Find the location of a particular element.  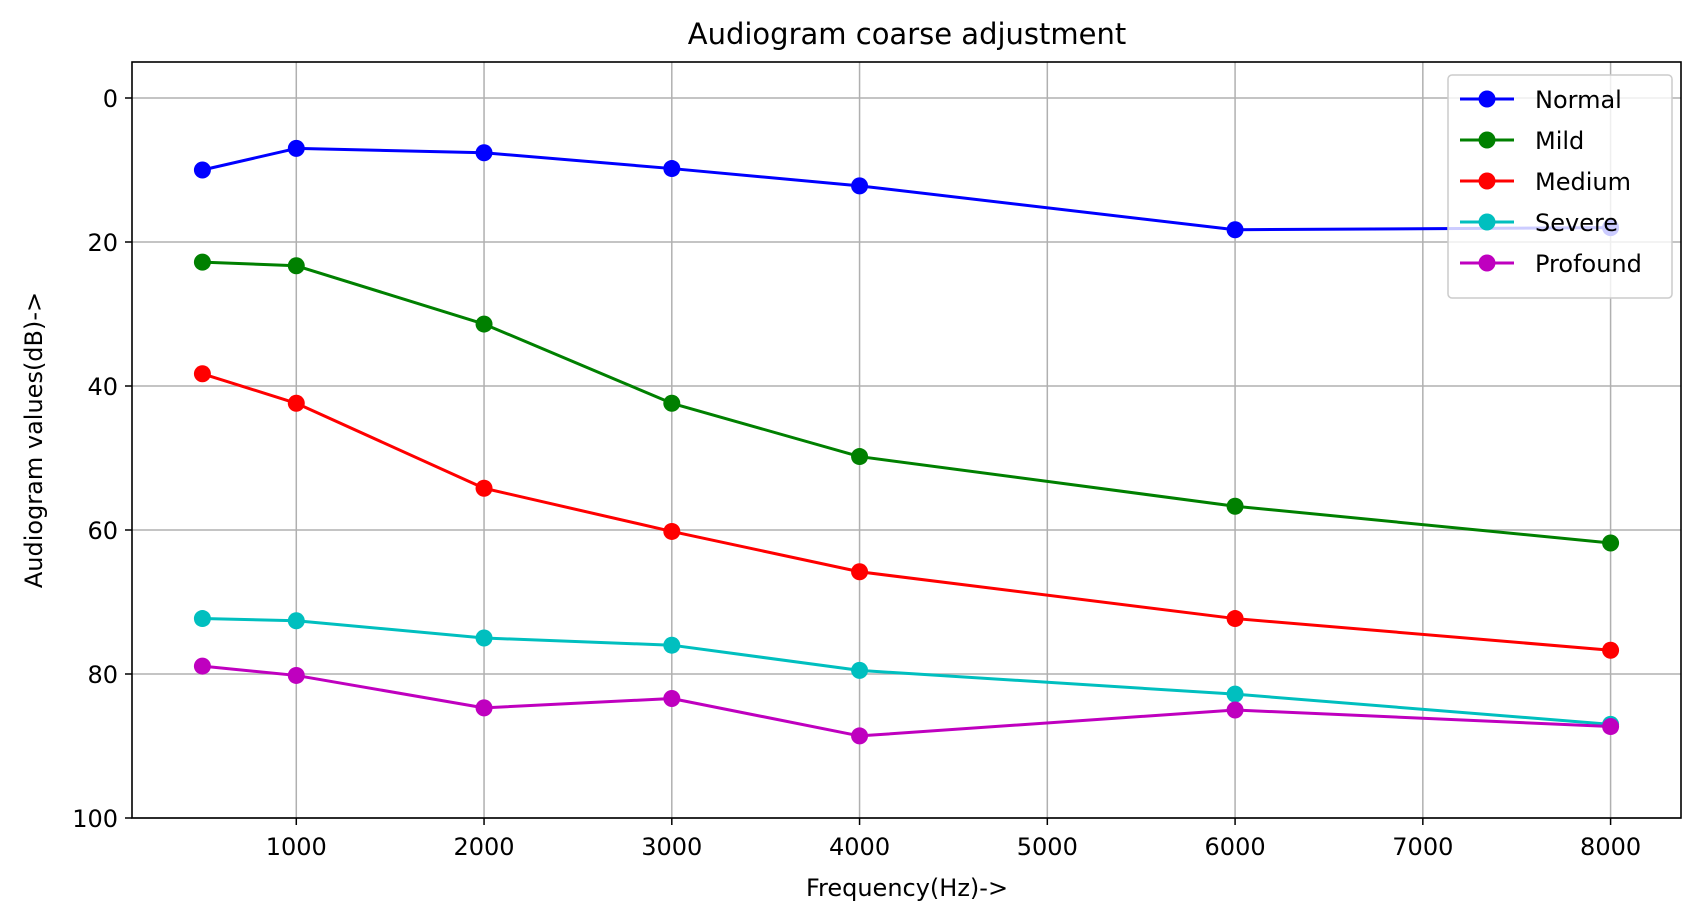

legend-item-profound: Profound is located at coordinates (1551, 264).